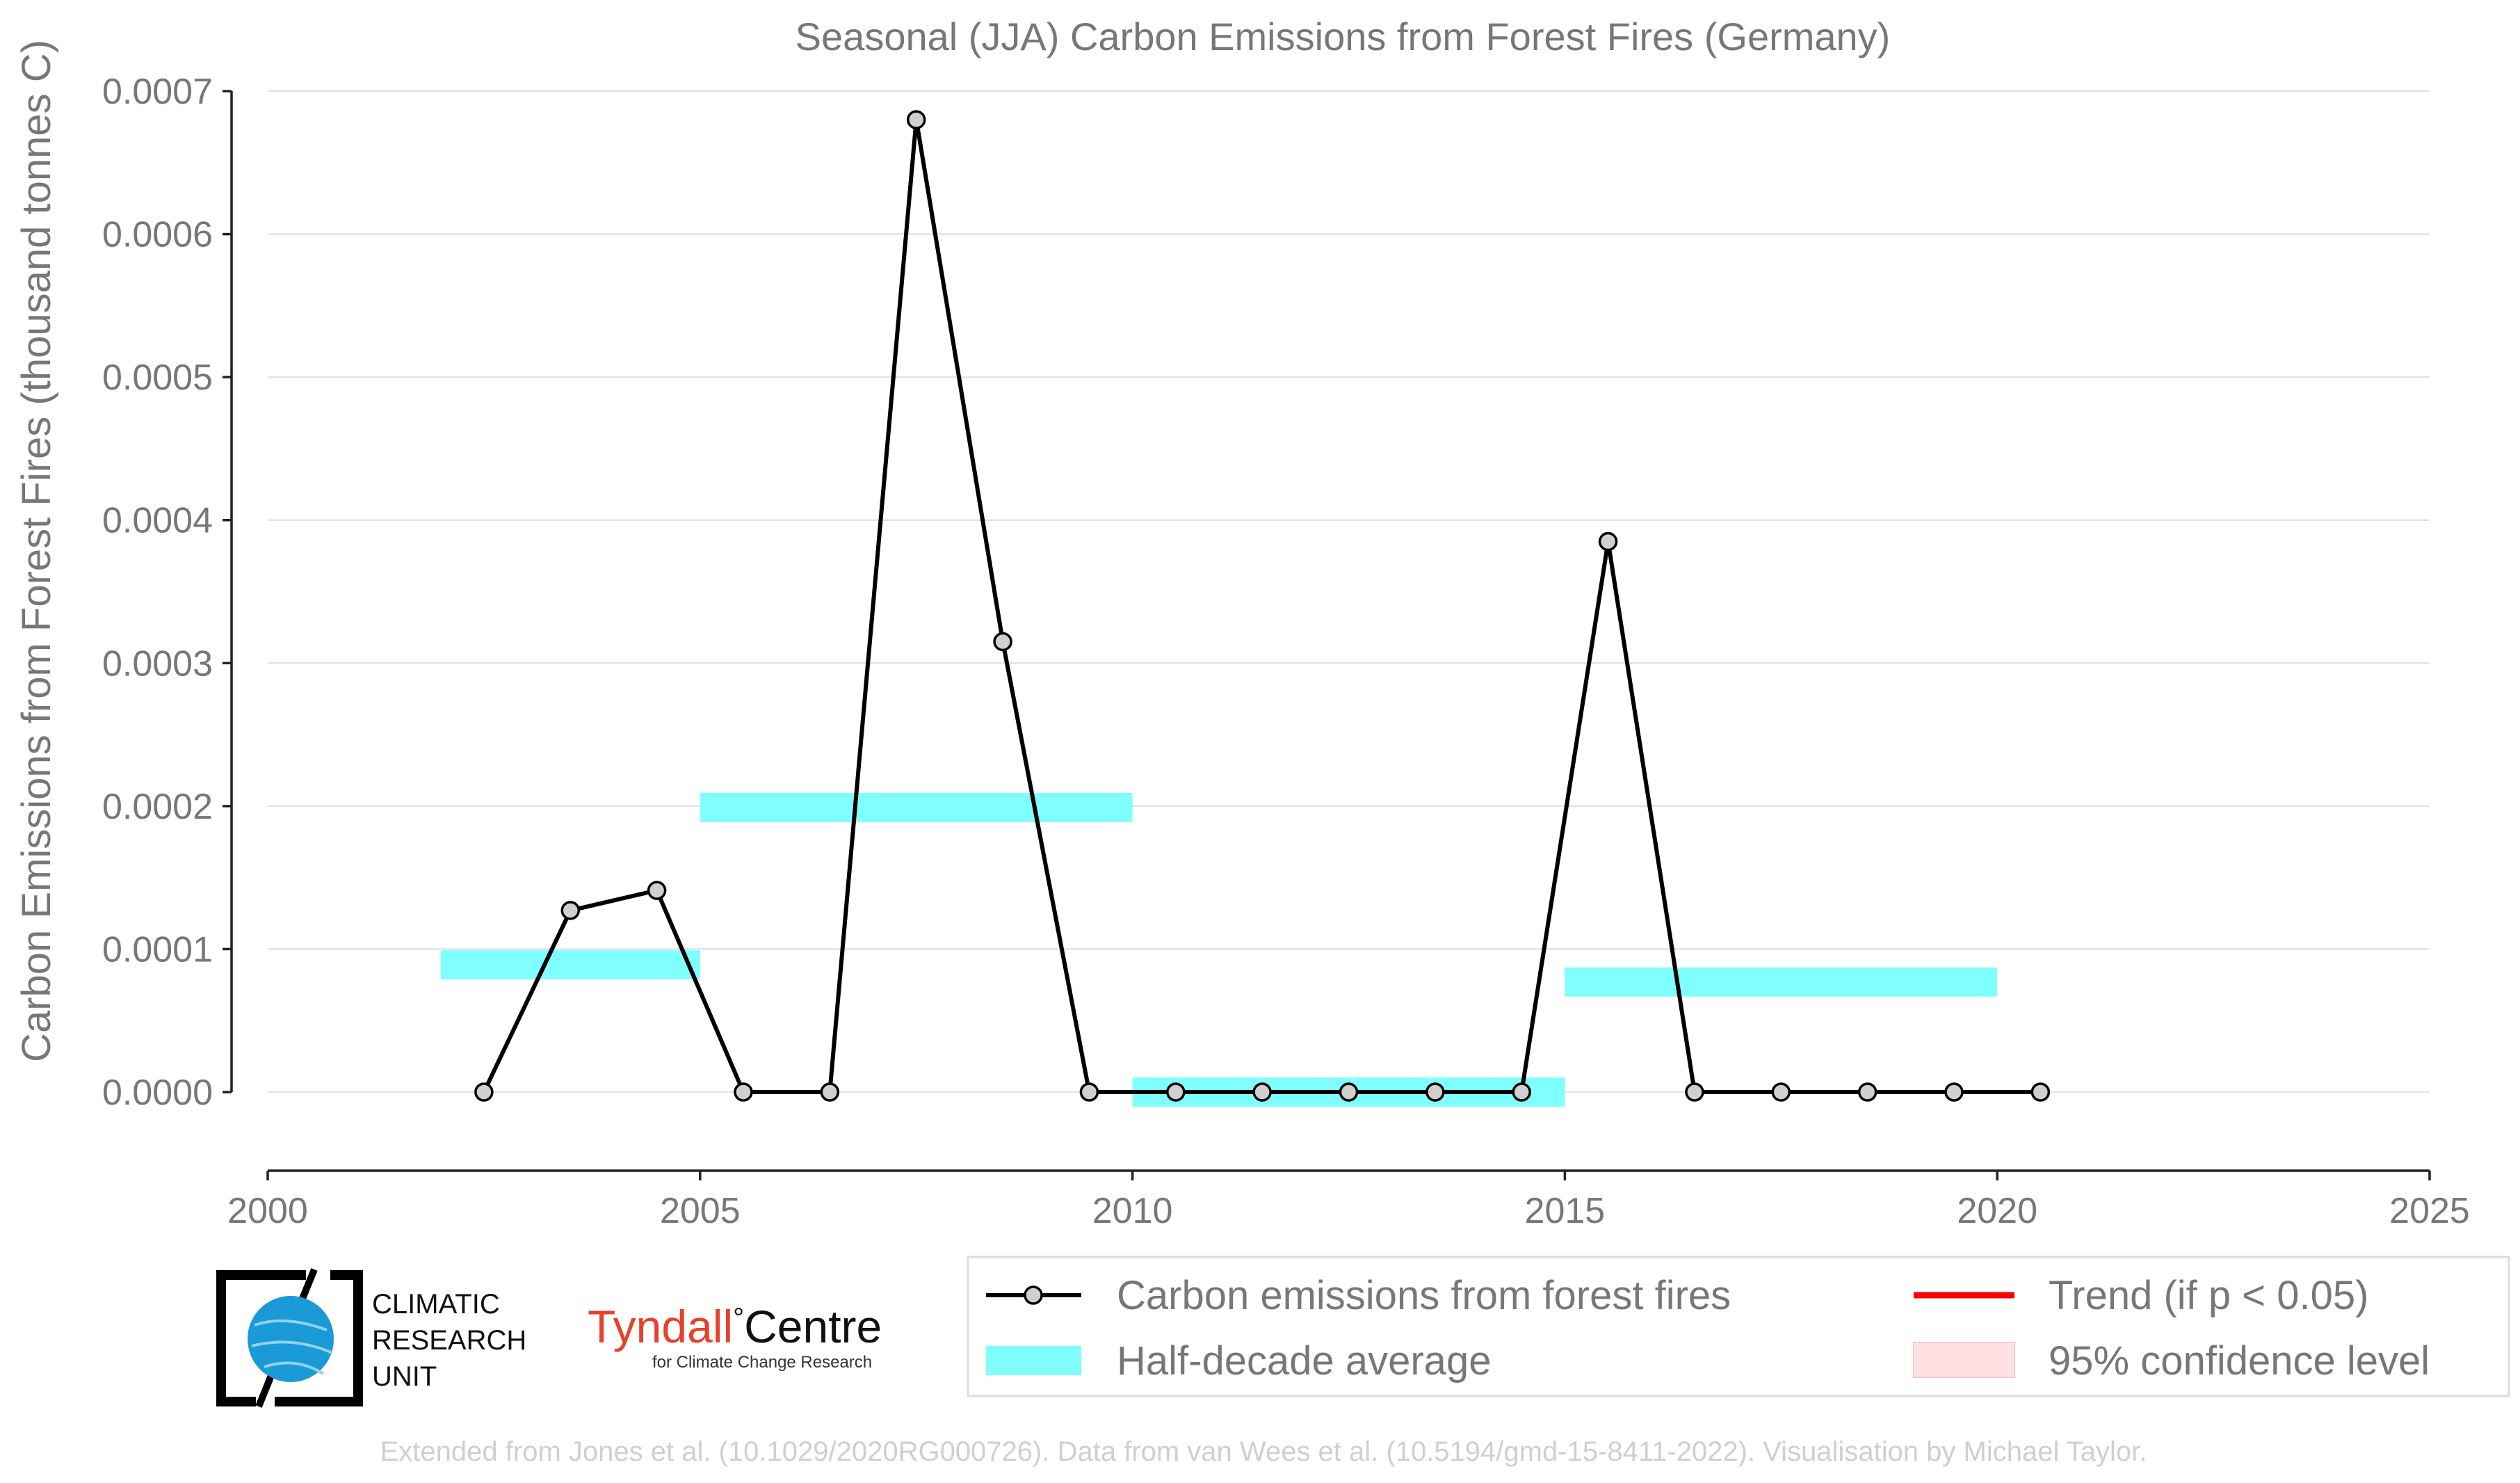 The height and width of the screenshot is (1483, 2520). Describe the element at coordinates (157, 378) in the screenshot. I see `y-tick-label-5: 0.0005` at that location.